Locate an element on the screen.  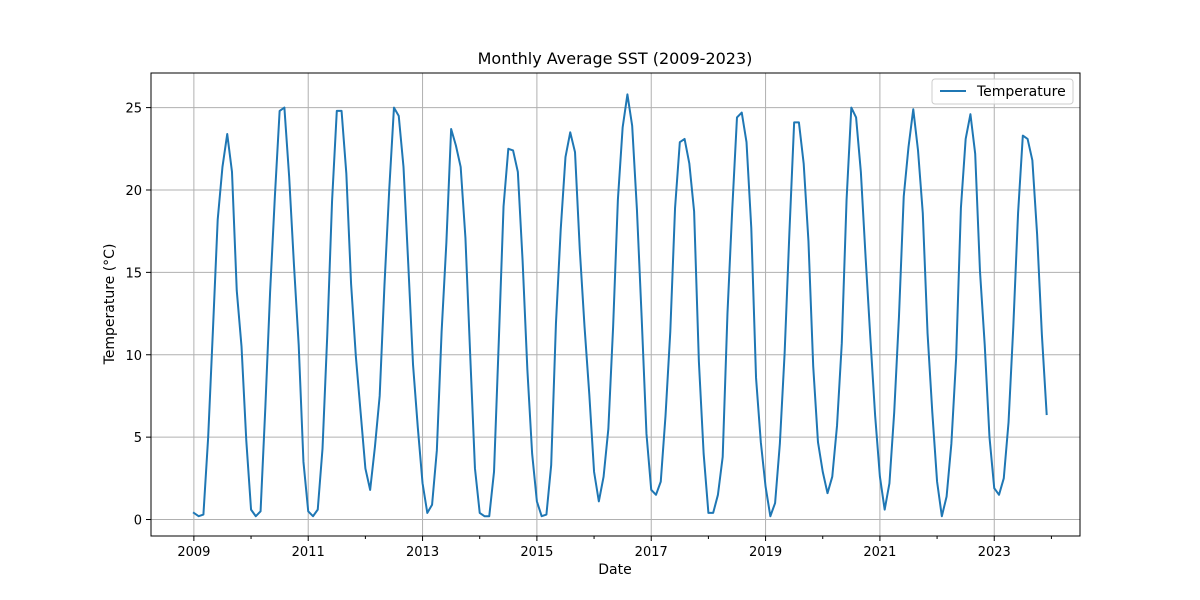
y-tick-label-15: 15 is located at coordinates (133, 273).